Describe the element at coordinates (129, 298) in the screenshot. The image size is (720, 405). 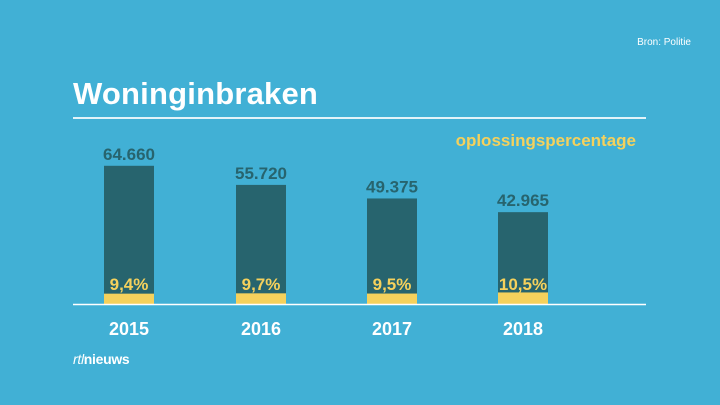
I see `rate-bar-2015` at that location.